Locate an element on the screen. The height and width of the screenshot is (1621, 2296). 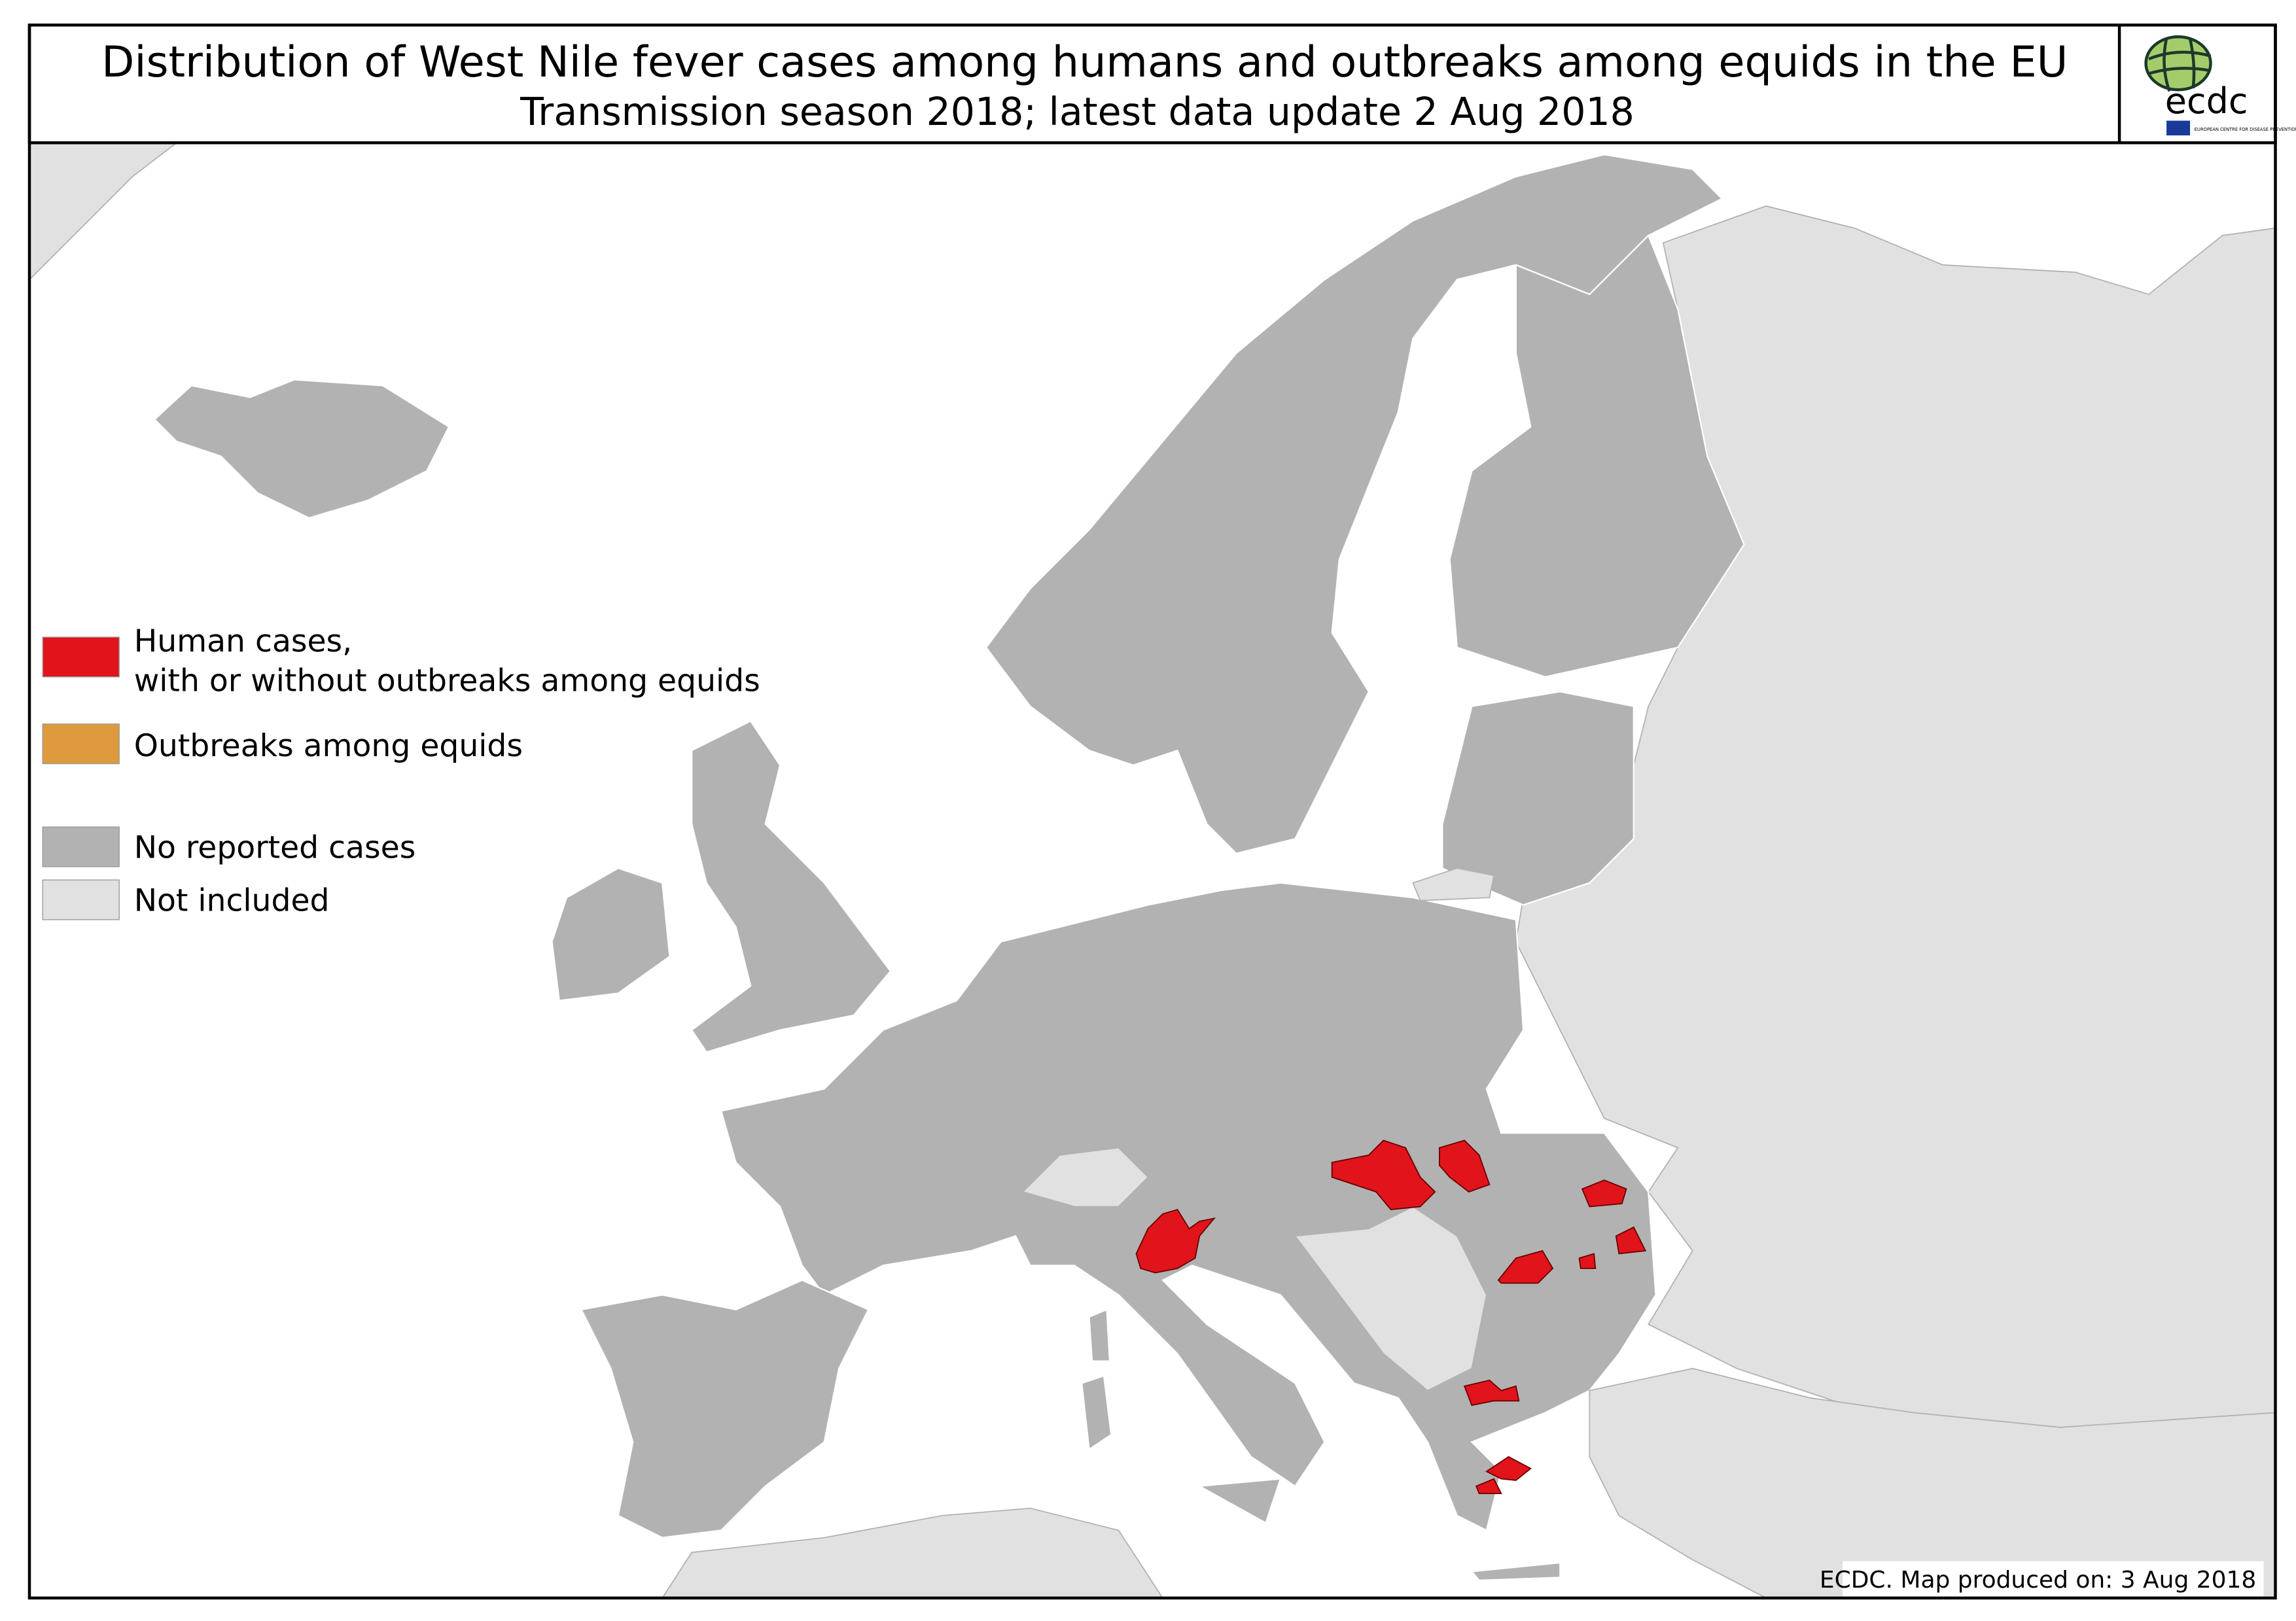
legend-swatch-no-reported is located at coordinates (81, 846).